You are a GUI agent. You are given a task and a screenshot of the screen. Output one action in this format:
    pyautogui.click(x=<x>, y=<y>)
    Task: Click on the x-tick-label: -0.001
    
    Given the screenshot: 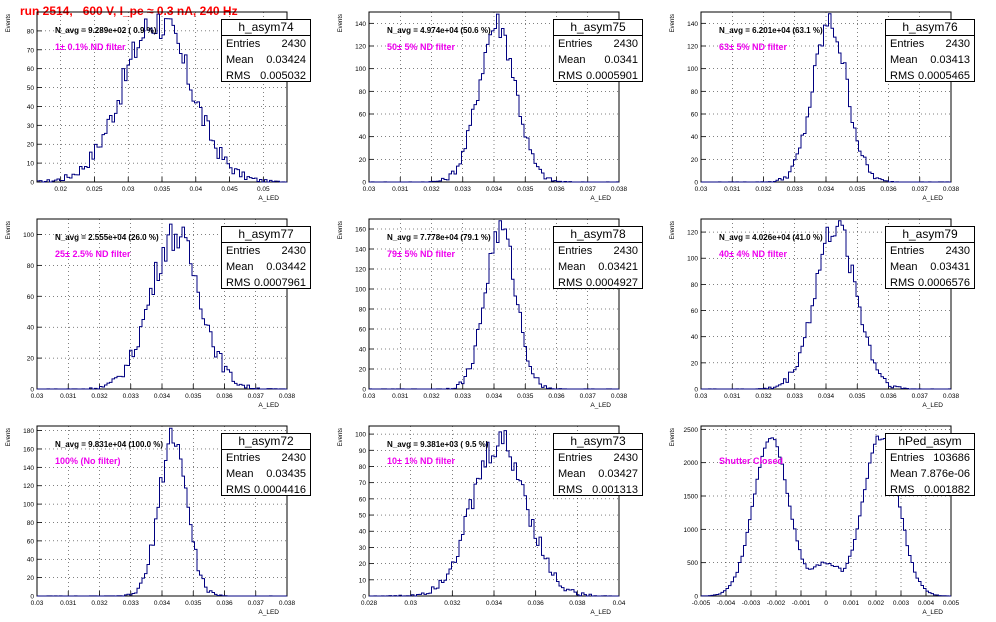 What is the action you would take?
    pyautogui.click(x=801, y=603)
    